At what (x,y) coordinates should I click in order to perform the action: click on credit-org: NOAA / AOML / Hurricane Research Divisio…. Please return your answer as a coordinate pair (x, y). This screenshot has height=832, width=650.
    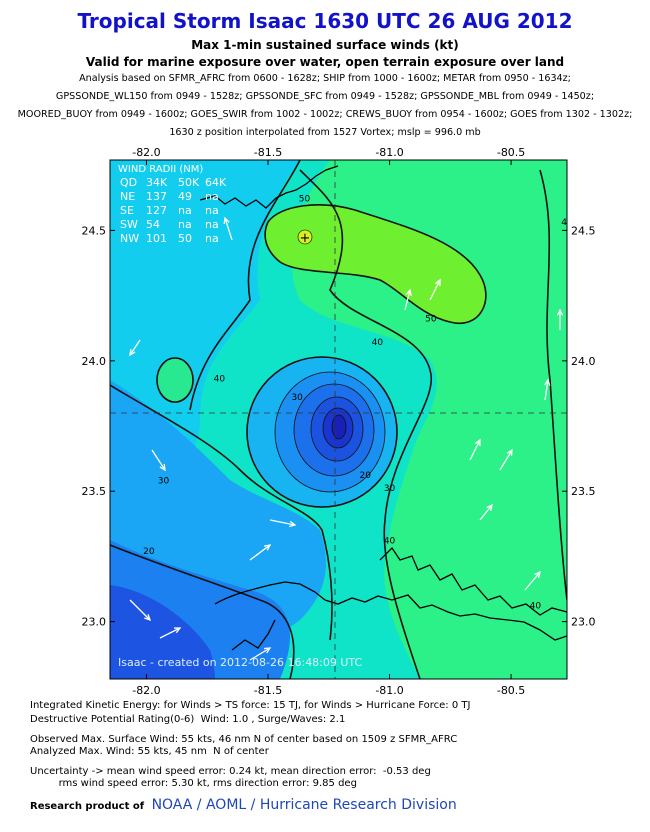
    Looking at the image, I should click on (304, 805).